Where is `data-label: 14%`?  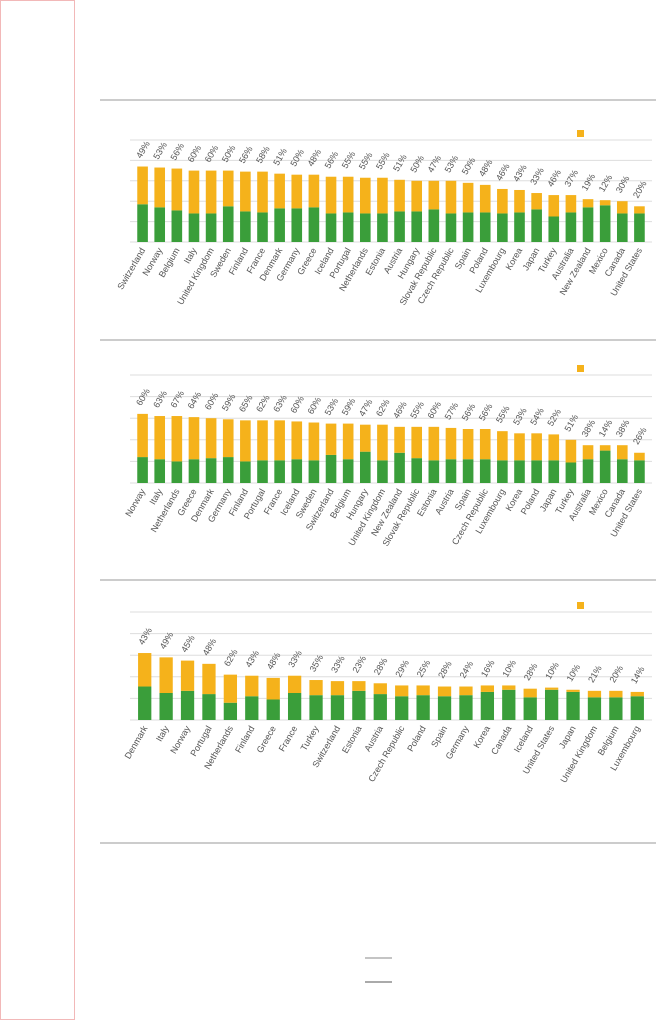 data-label: 14% is located at coordinates (606, 428).